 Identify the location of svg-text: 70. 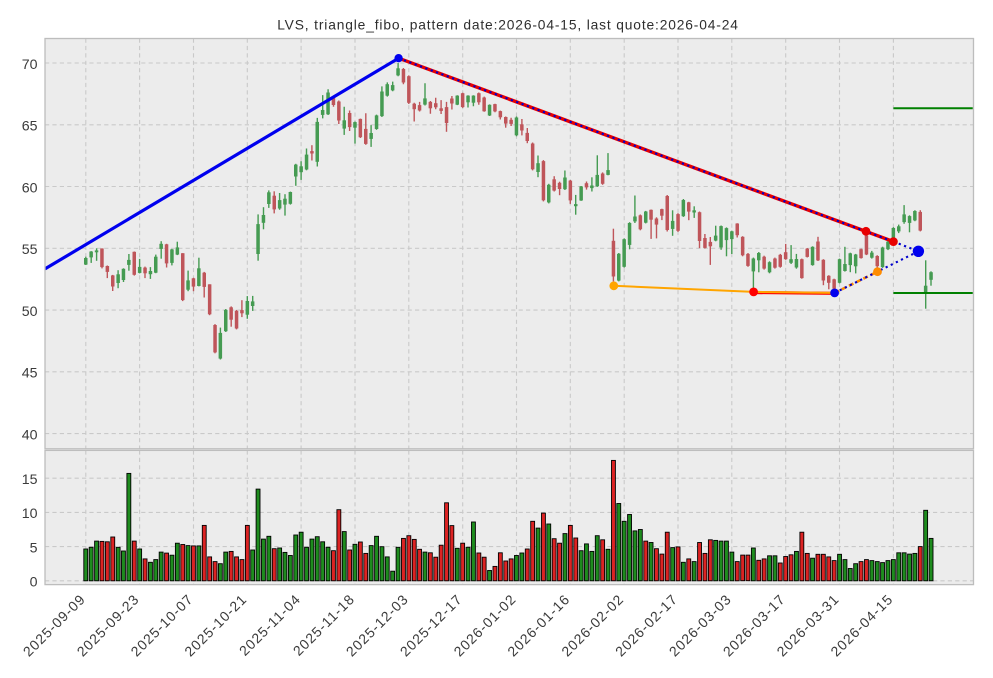
(30, 65).